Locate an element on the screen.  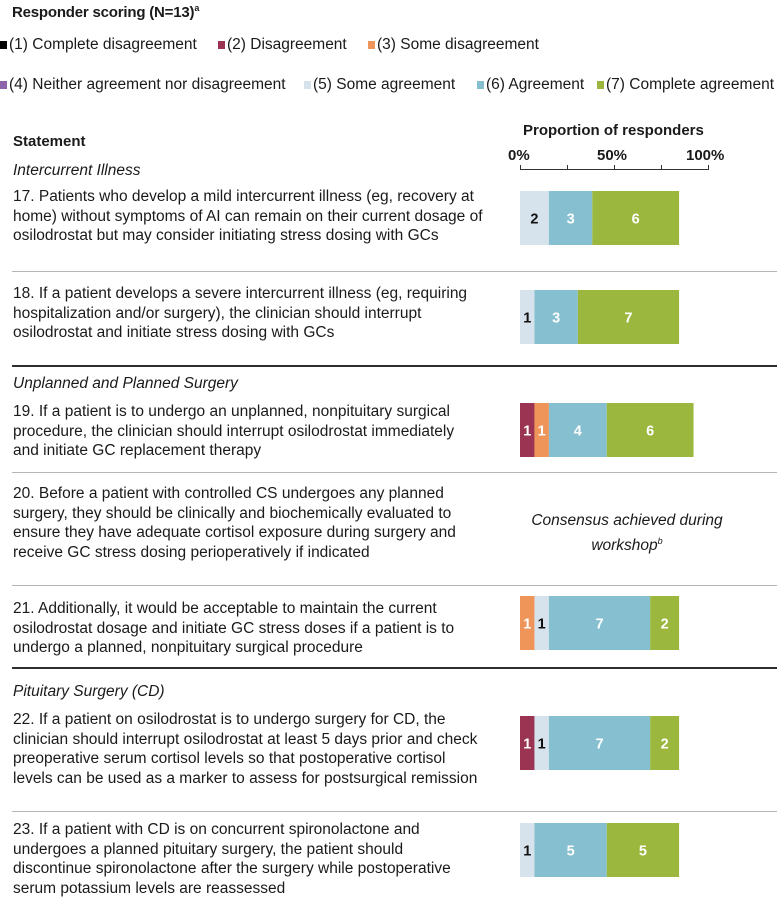
bar-segment-q23-s6 is located at coordinates (570, 850).